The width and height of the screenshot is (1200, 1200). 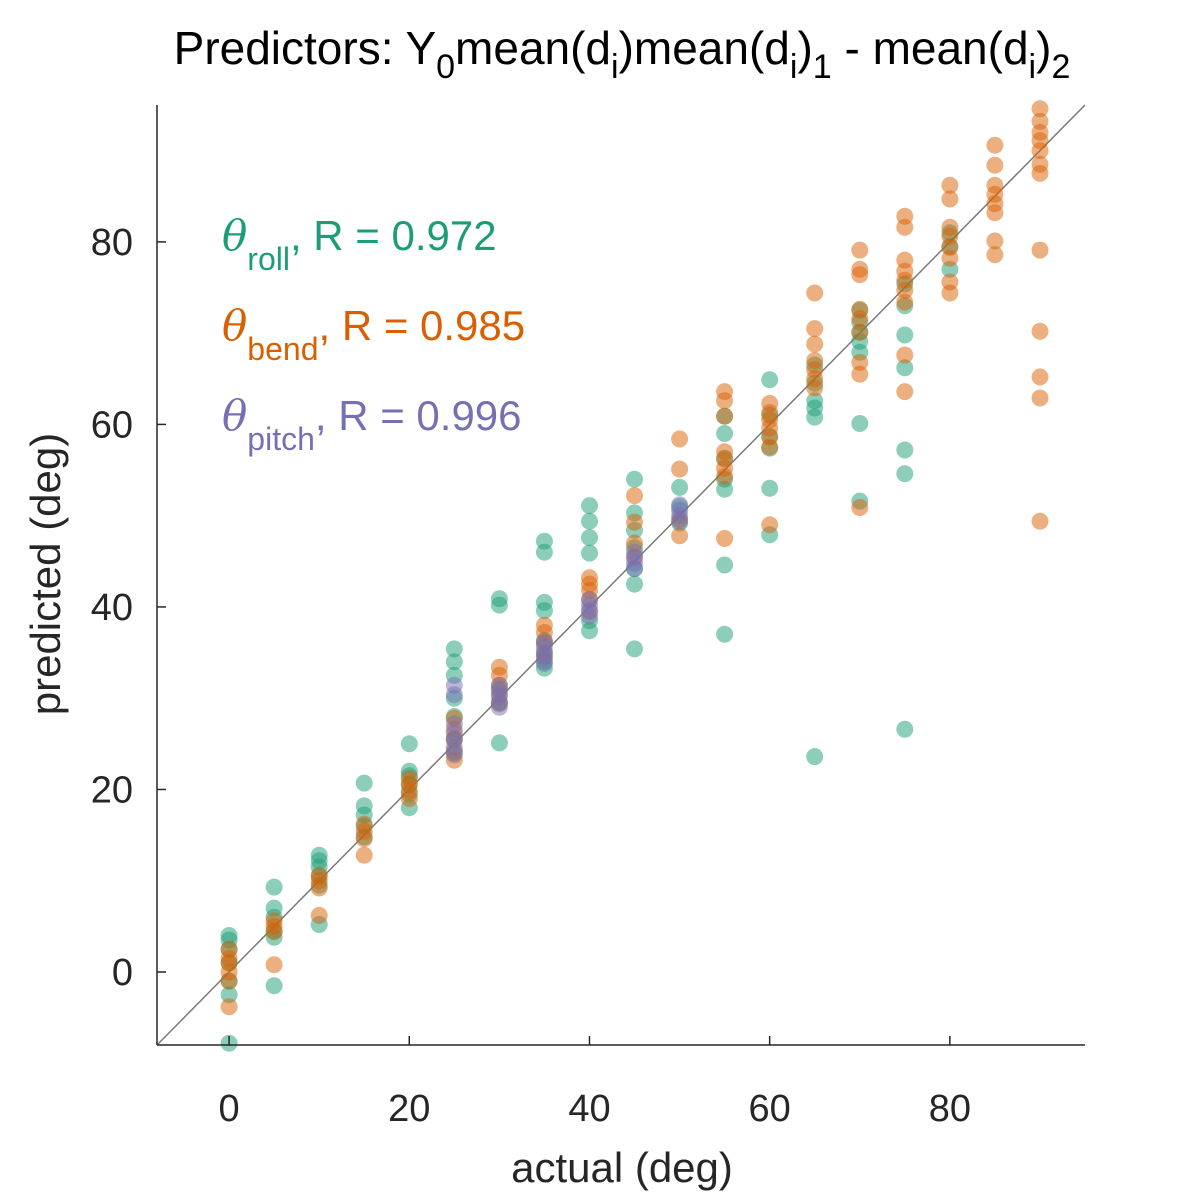 What do you see at coordinates (445, 67) in the screenshot?
I see `chart-title-part: 0` at bounding box center [445, 67].